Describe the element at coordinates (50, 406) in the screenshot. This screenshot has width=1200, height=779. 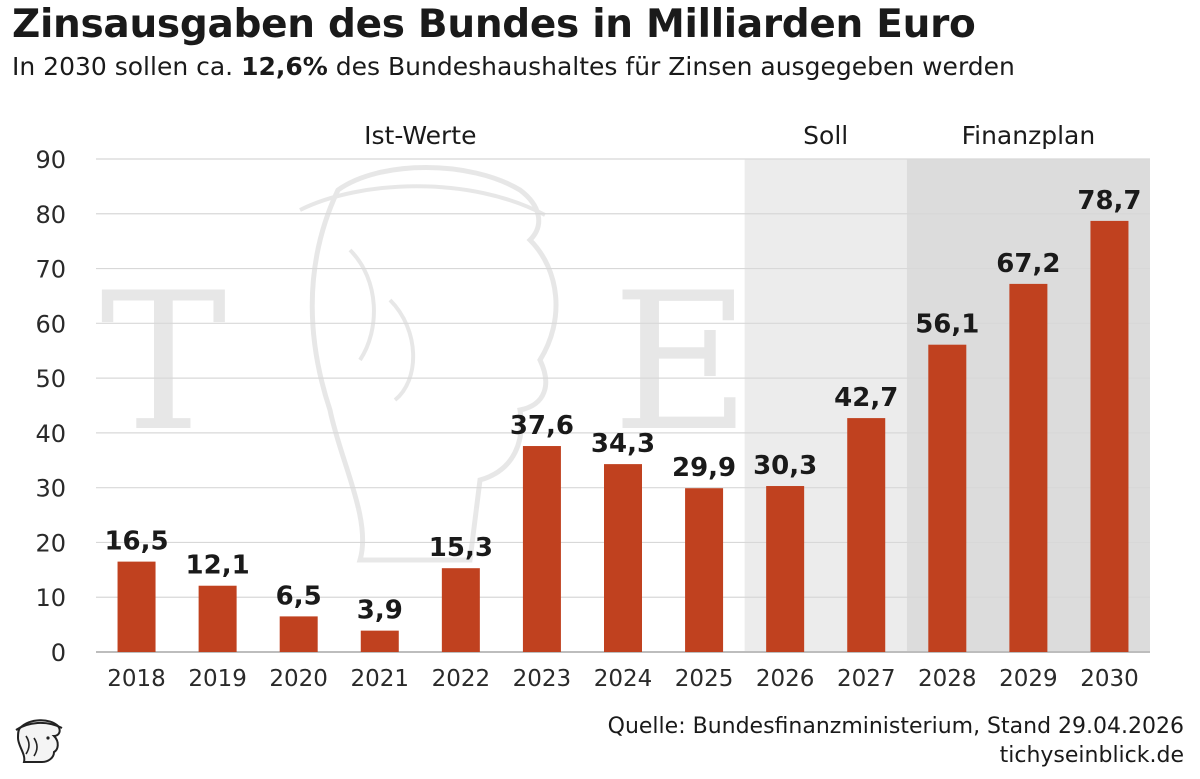
I see `y-axis: 0 10 20 30 40 50 60 70 80 90` at that location.